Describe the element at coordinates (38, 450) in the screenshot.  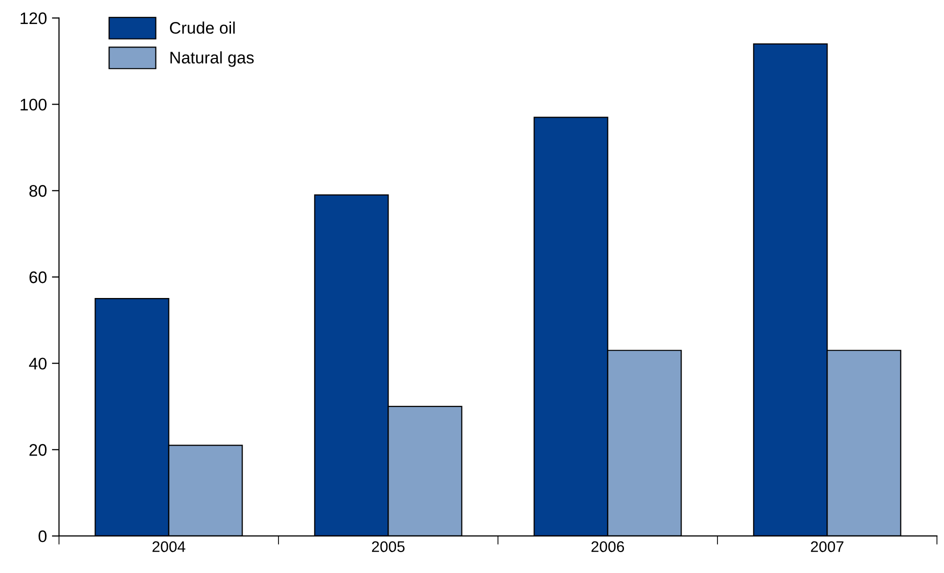
I see `y-tick-label: 20` at that location.